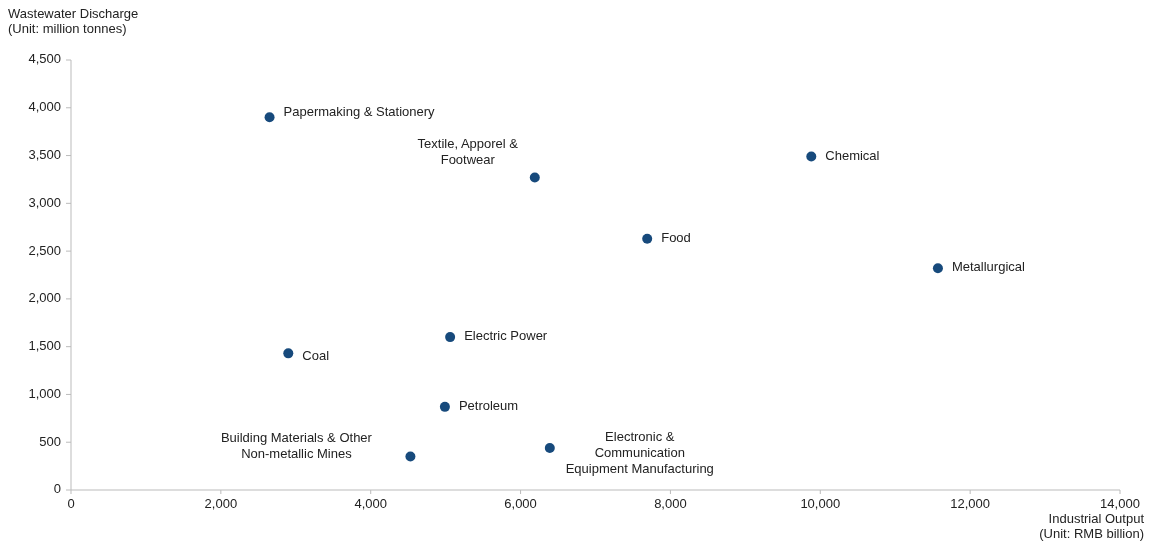 Image resolution: width=1160 pixels, height=555 pixels. I want to click on y-tick-label: 0, so click(57, 489).